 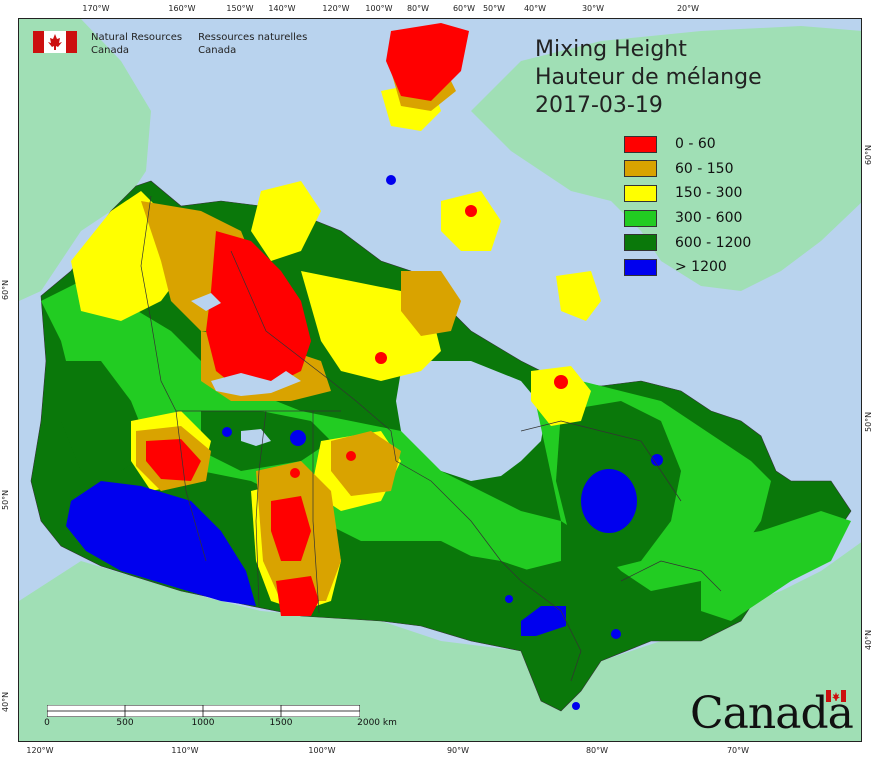 I want to click on lon-label: 110°W, so click(x=185, y=750).